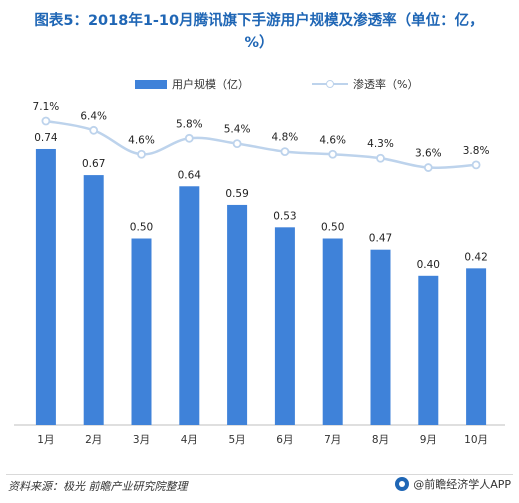 The height and width of the screenshot is (503, 519). What do you see at coordinates (428, 265) in the screenshot?
I see `bar-value-label: 0.40` at bounding box center [428, 265].